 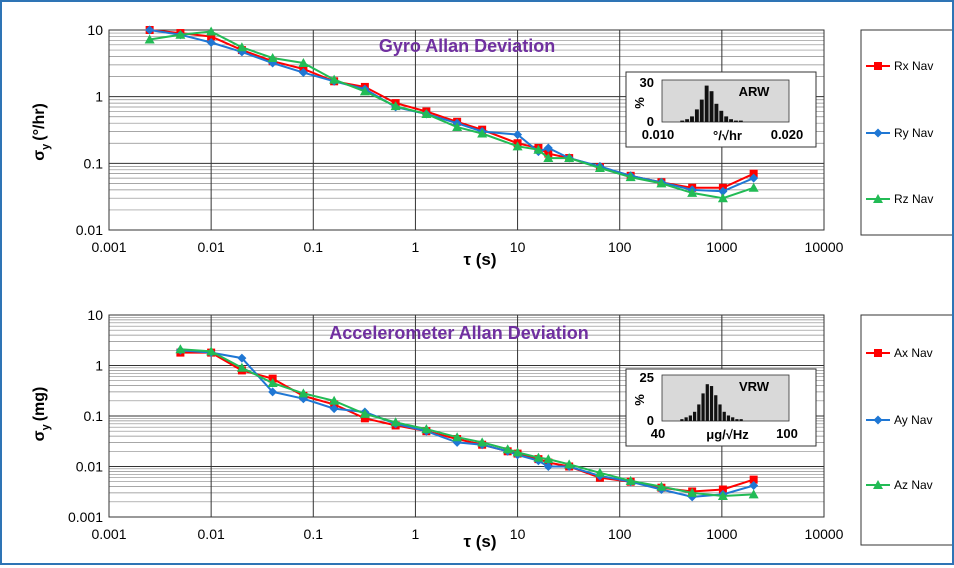 I want to click on inset-label: ARW, so click(x=755, y=91).